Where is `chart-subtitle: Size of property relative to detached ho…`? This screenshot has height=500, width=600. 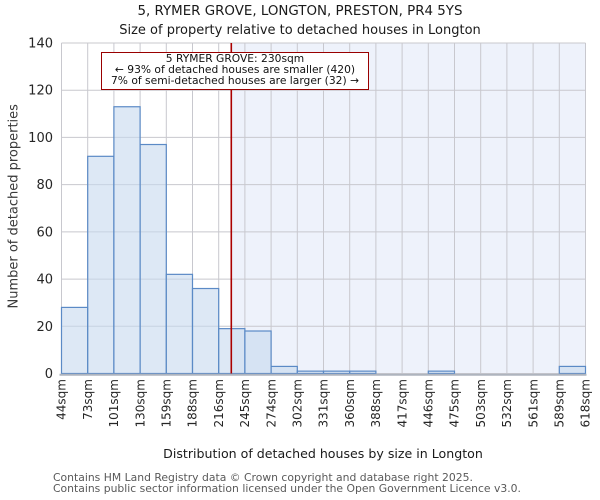
chart-subtitle: Size of property relative to detached ho… is located at coordinates (300, 30).